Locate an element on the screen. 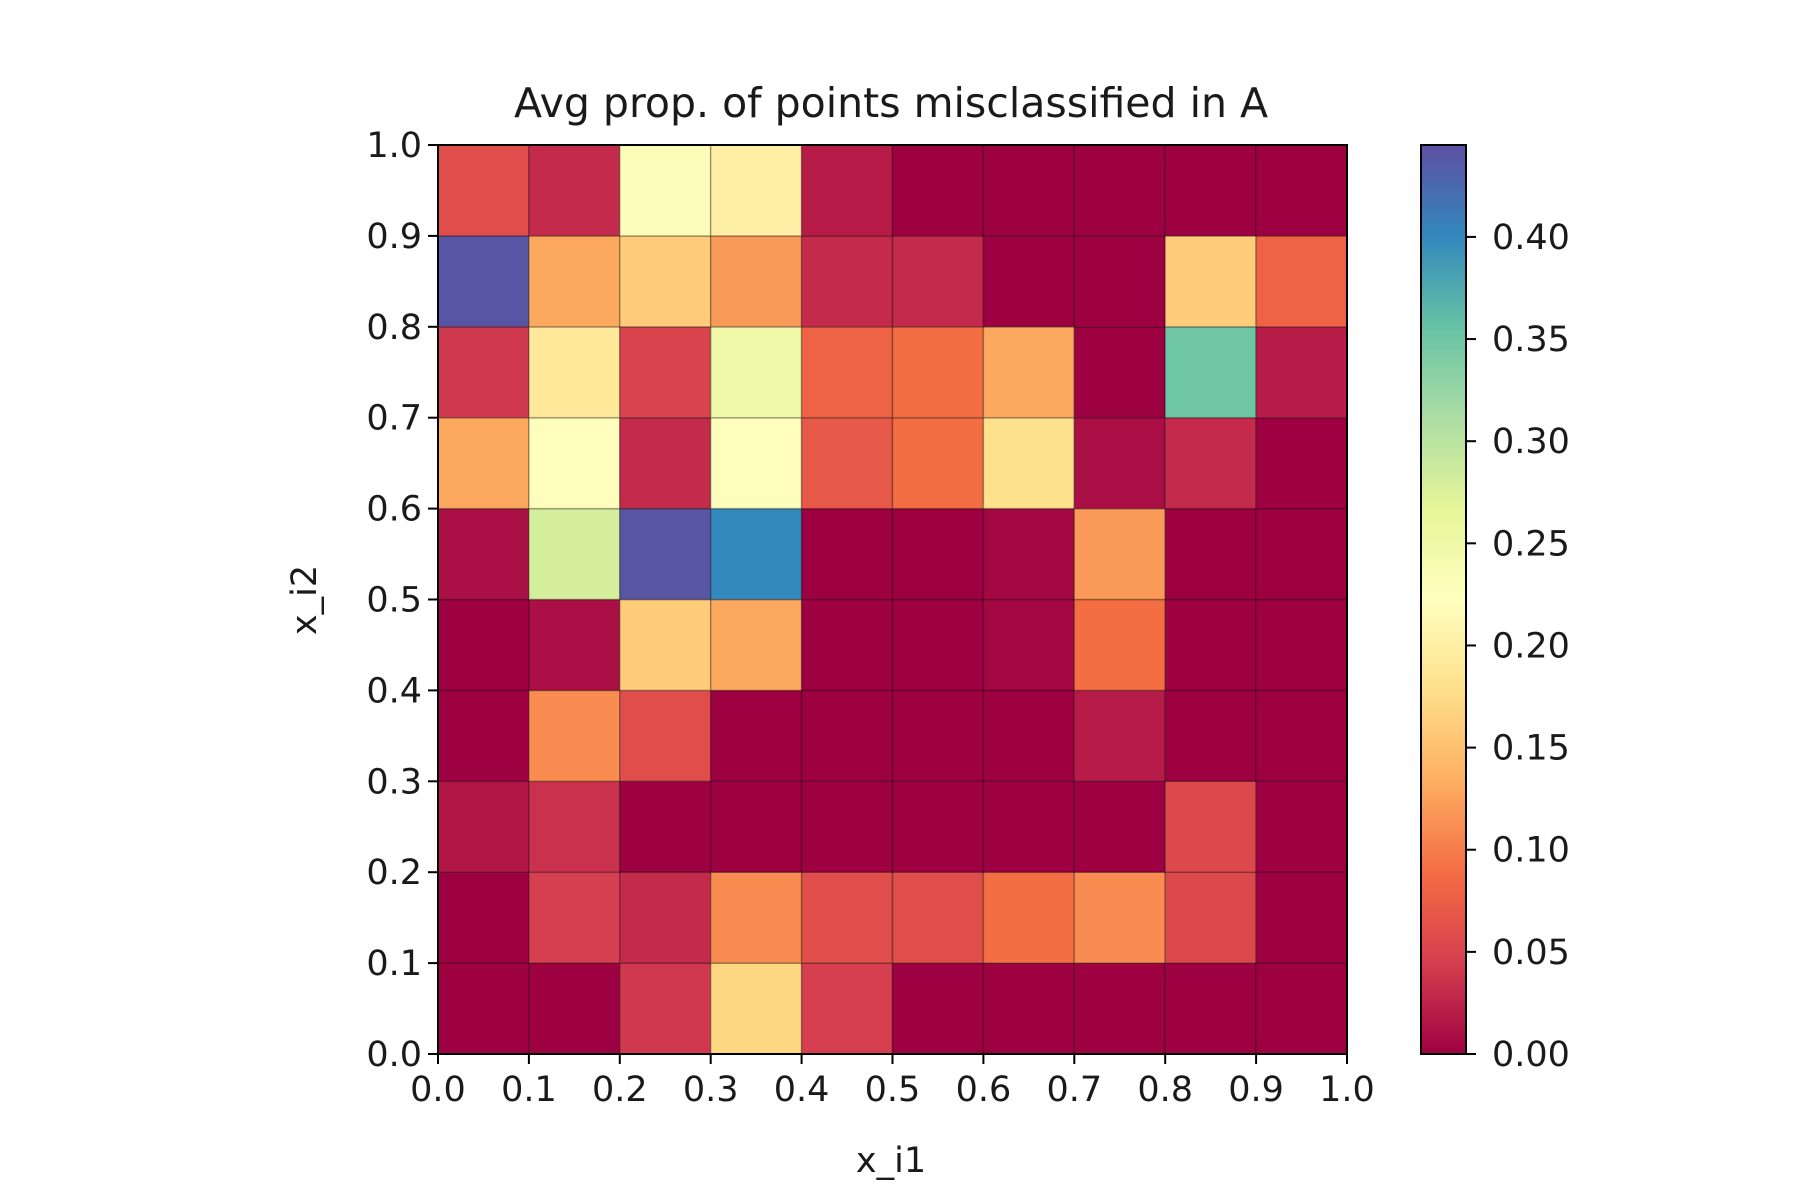 The height and width of the screenshot is (1200, 1800). colorbar-tick-label: 0.25 is located at coordinates (1531, 544).